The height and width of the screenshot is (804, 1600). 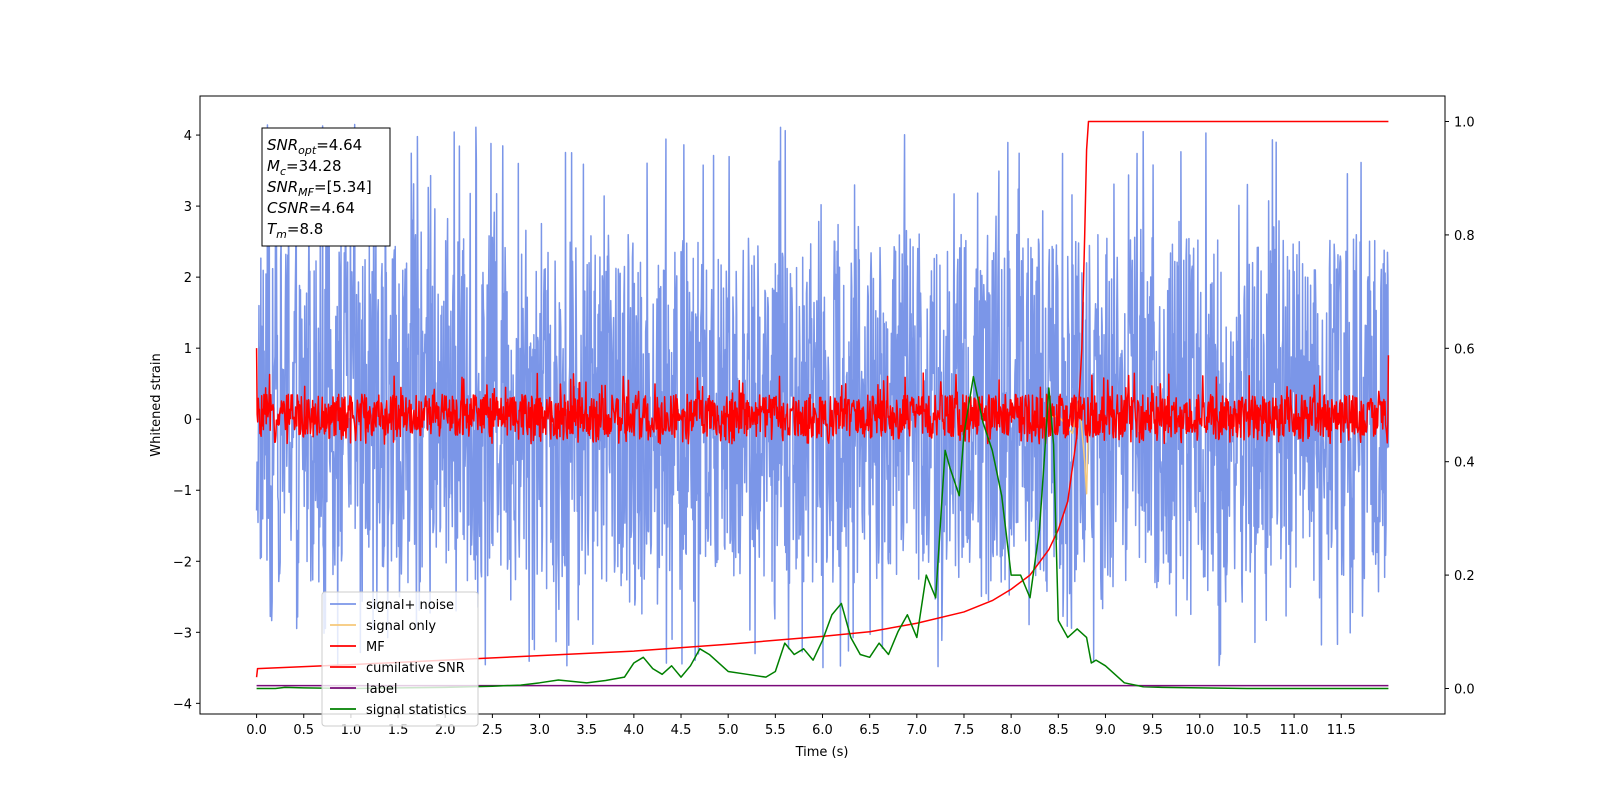 I want to click on legend-entry: label, so click(x=381, y=689).